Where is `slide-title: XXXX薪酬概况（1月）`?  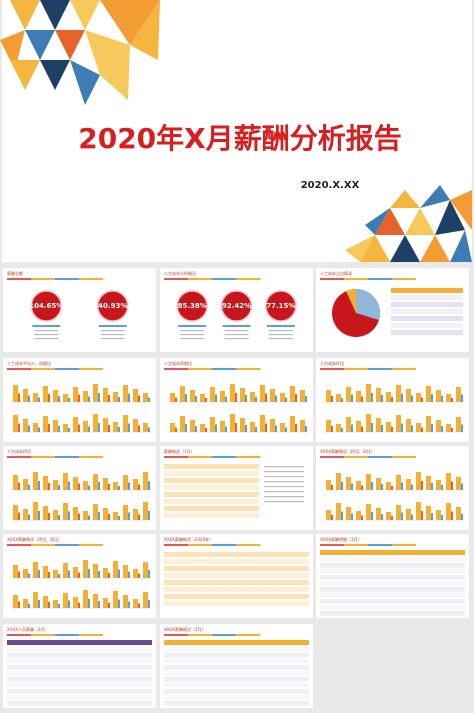 slide-title: XXXX薪酬概况（1月） is located at coordinates (185, 629).